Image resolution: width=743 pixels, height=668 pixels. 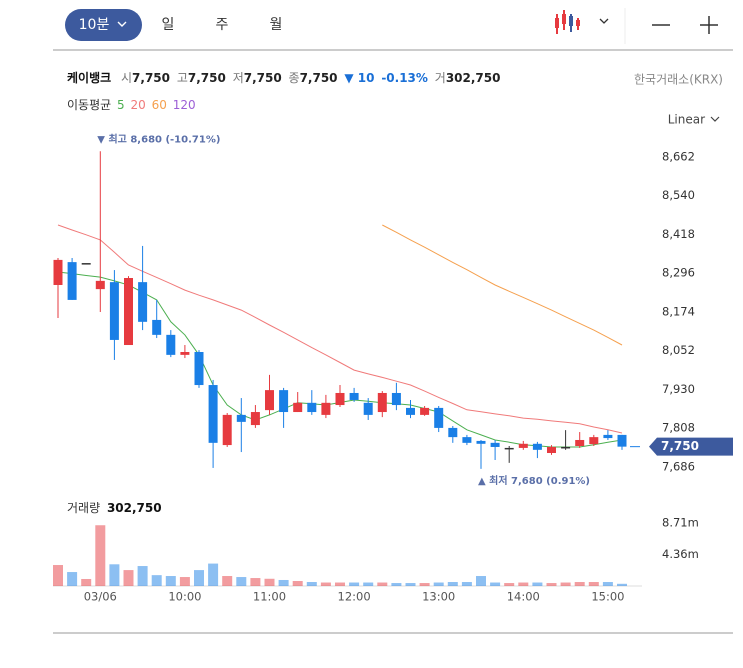 What do you see at coordinates (121, 105) in the screenshot?
I see `legend-entry: 5` at bounding box center [121, 105].